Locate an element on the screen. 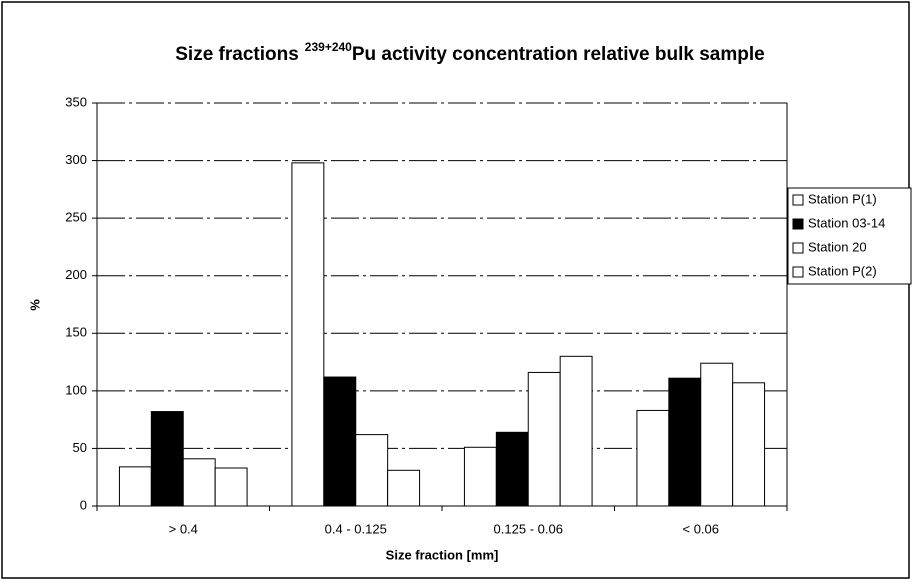 The width and height of the screenshot is (913, 582). y-tick-label: 100 is located at coordinates (76, 389).